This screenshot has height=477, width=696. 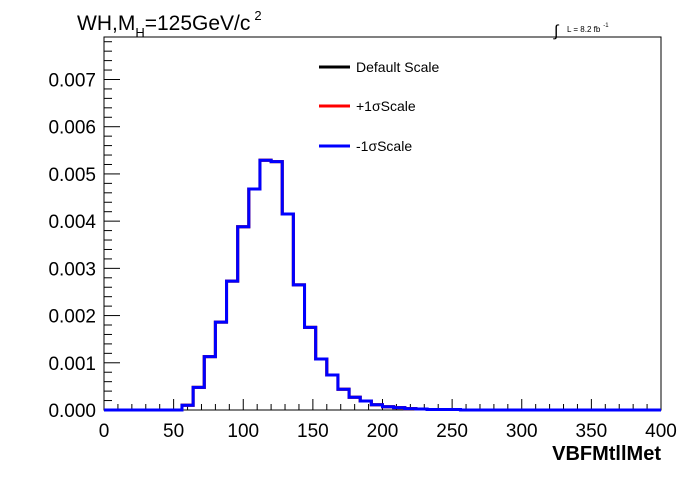 What do you see at coordinates (592, 431) in the screenshot?
I see `x-tick-label: 350` at bounding box center [592, 431].